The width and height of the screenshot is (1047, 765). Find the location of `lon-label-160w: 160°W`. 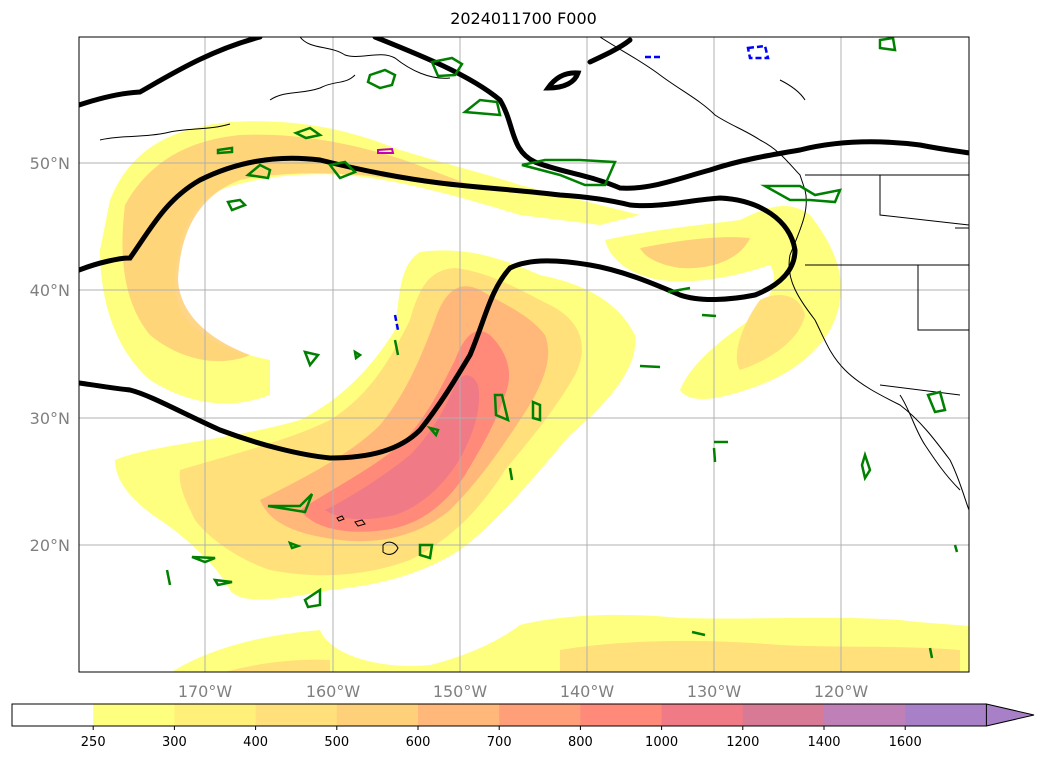

lon-label-160w: 160°W is located at coordinates (333, 691).